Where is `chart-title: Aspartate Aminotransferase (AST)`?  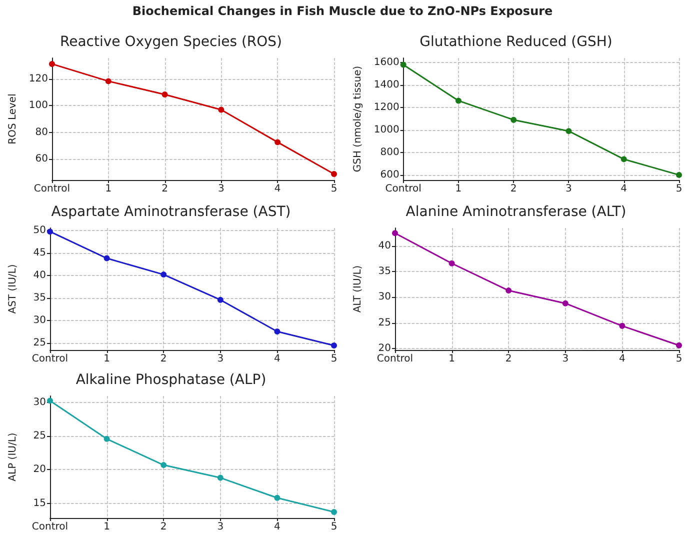
chart-title: Aspartate Aminotransferase (AST) is located at coordinates (171, 212).